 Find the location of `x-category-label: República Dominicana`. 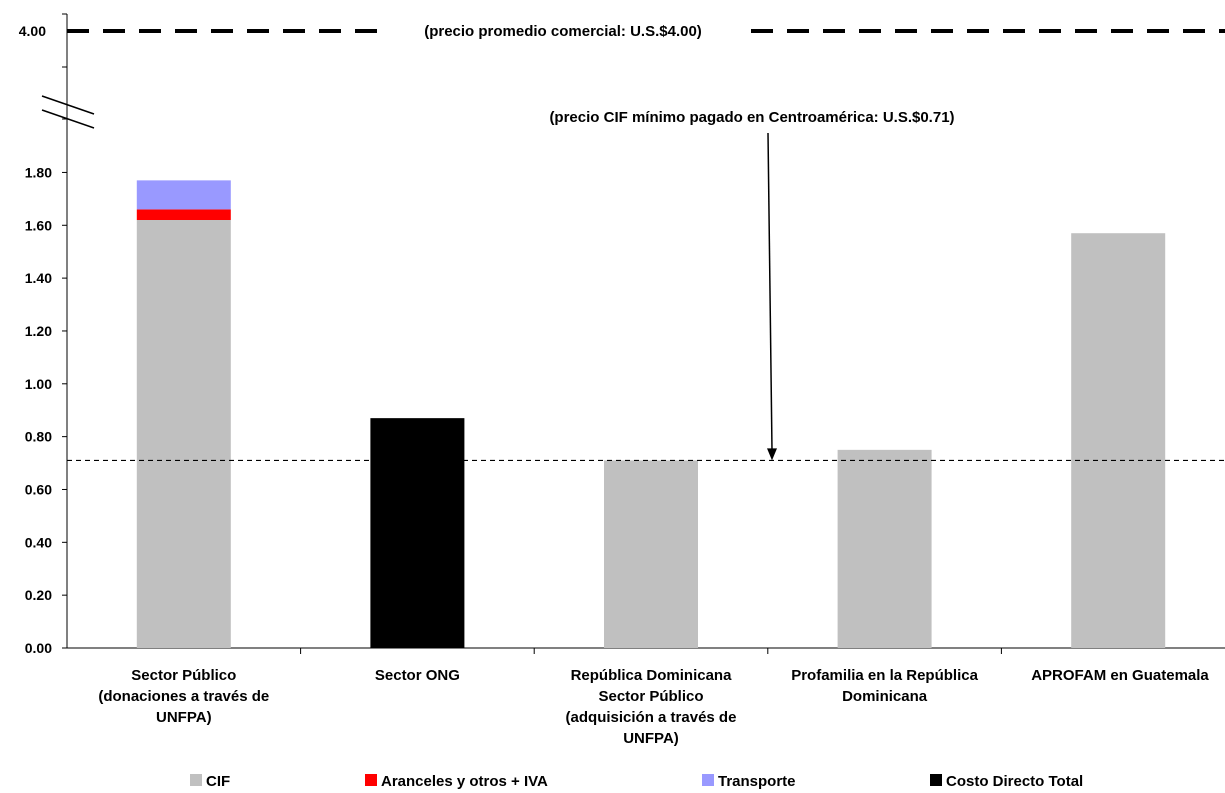

x-category-label: República Dominicana is located at coordinates (652, 675).